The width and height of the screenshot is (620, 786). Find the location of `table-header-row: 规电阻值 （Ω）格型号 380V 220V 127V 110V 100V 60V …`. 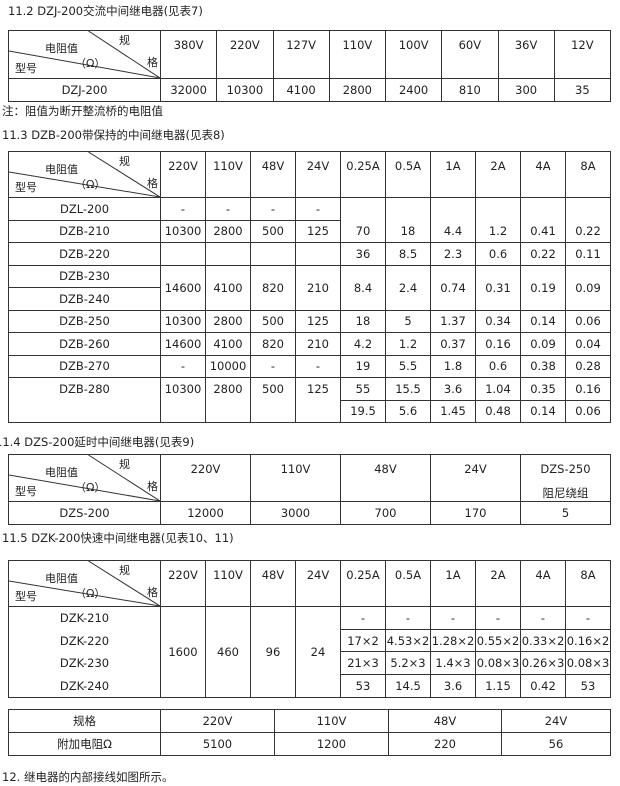

table-header-row: 规电阻值 （Ω）格型号 380V 220V 127V 110V 100V 60V … is located at coordinates (310, 54).